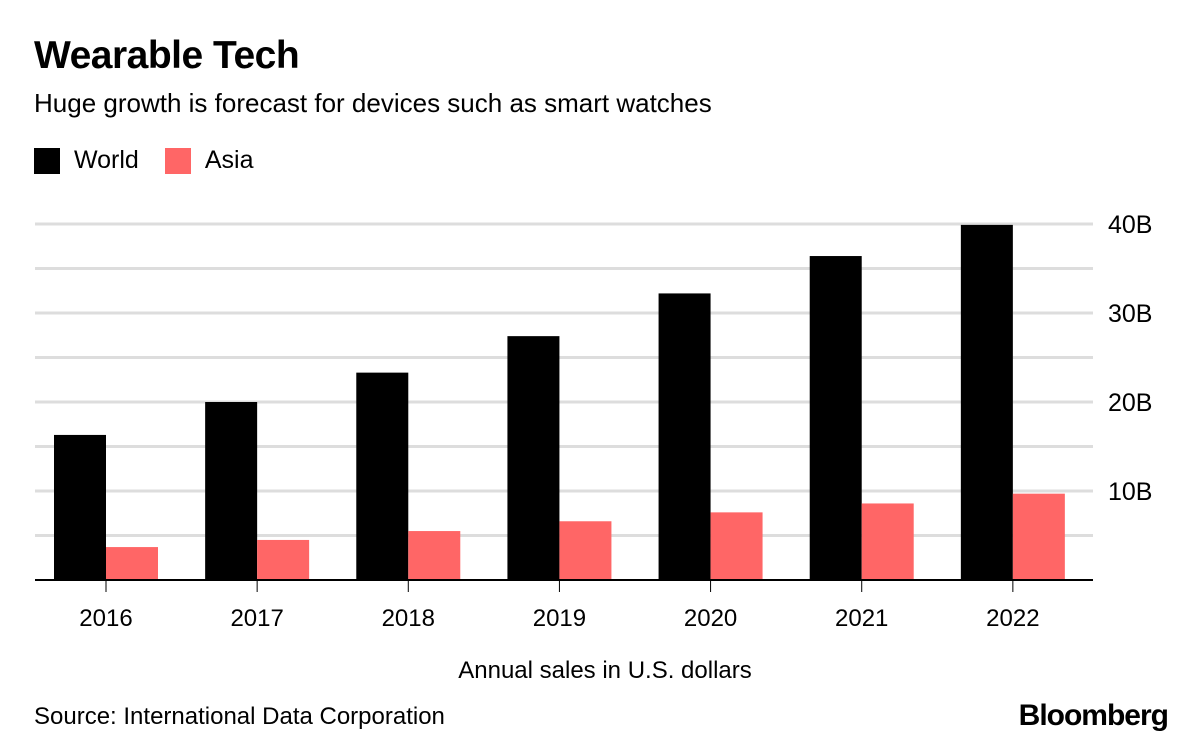 The width and height of the screenshot is (1200, 748). I want to click on bar-world-2017, so click(231, 491).